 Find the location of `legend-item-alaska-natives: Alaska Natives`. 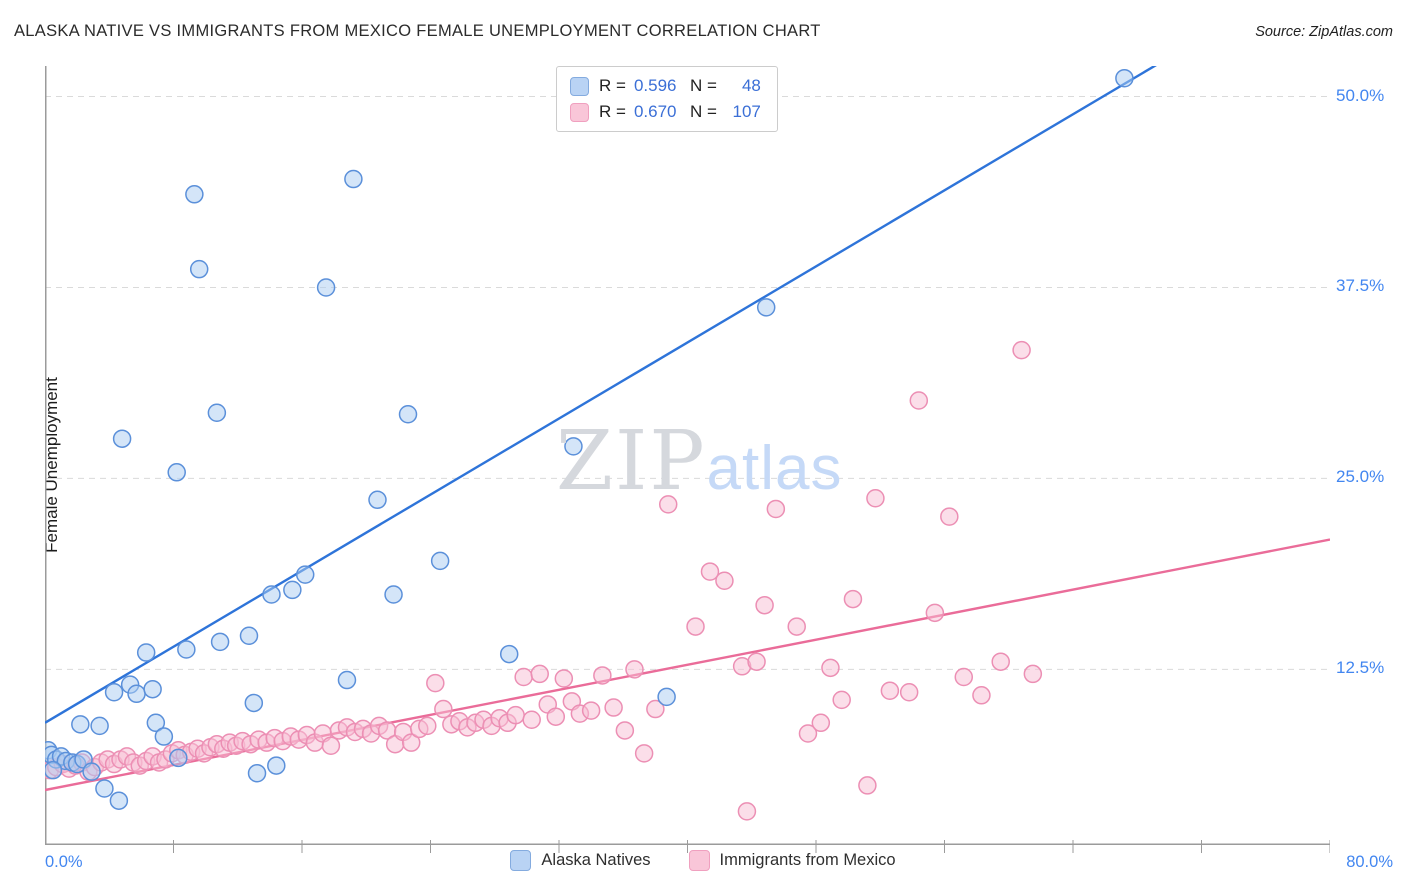

legend-item-alaska-natives: Alaska Natives is located at coordinates (580, 860).